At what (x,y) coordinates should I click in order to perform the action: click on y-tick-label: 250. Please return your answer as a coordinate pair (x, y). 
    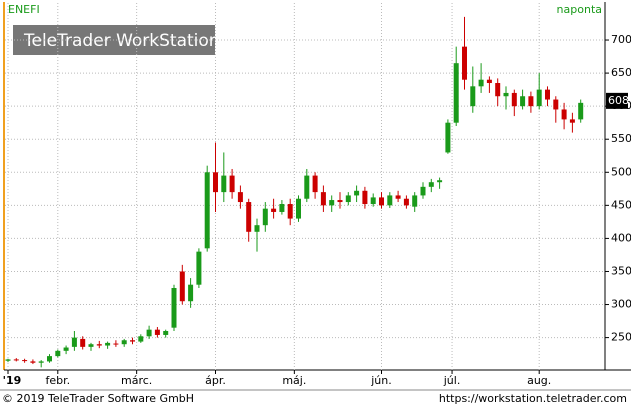
    Looking at the image, I should click on (621, 337).